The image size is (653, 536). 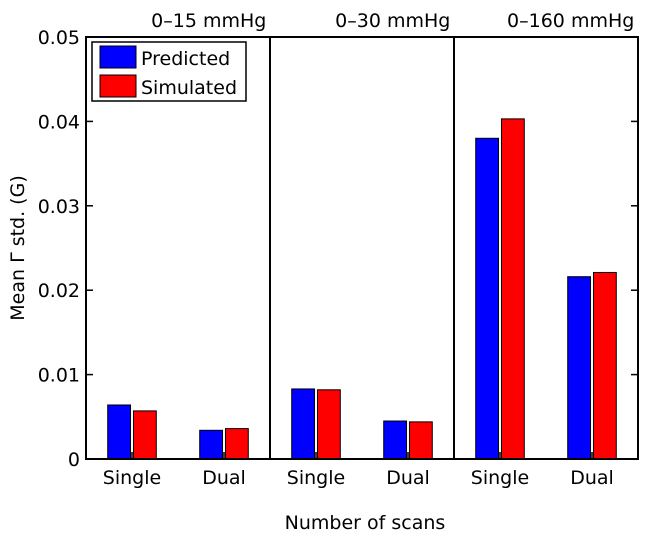 I want to click on legend-swatch-simulated, so click(x=118, y=86).